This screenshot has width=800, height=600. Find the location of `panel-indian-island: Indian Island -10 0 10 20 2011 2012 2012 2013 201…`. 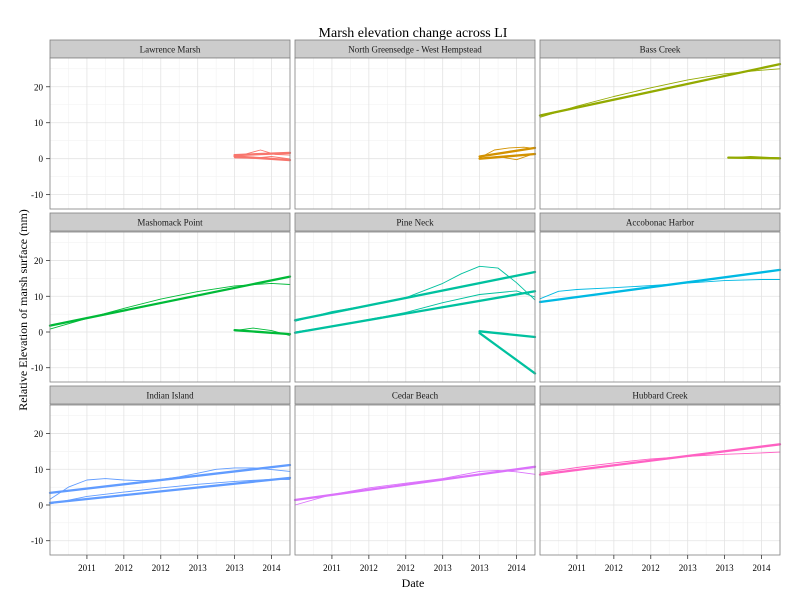

panel-indian-island: Indian Island -10 0 10 20 2011 2012 2012 2013 201… is located at coordinates (161, 479).